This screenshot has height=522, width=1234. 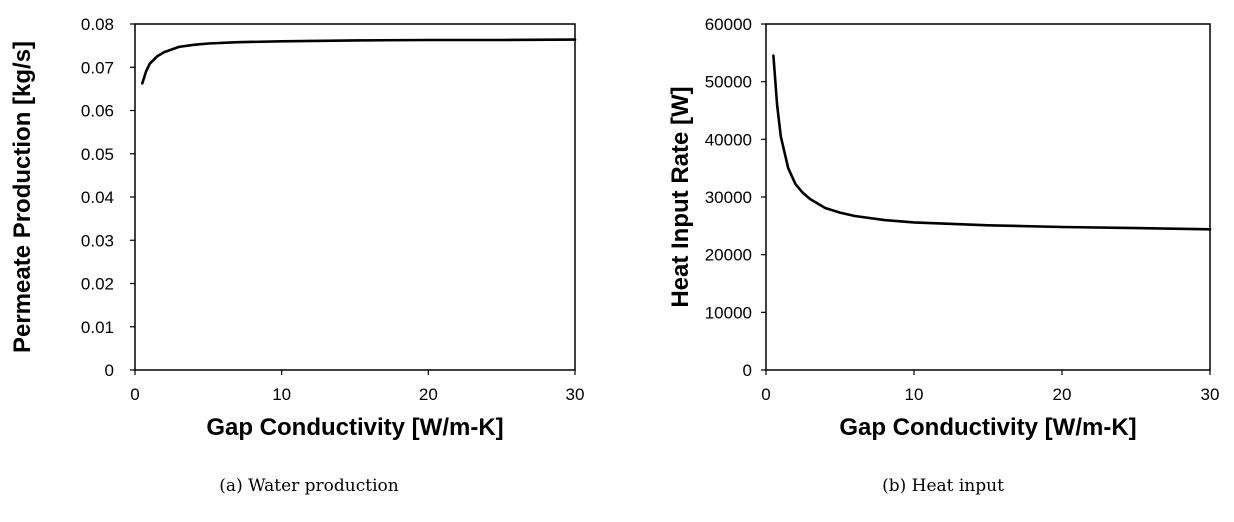 What do you see at coordinates (97, 67) in the screenshot?
I see `y-tick-label: 0.07` at bounding box center [97, 67].